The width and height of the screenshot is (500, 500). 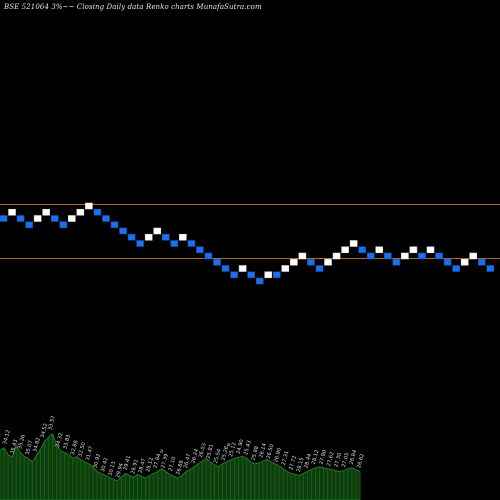 I want to click on volume-label: 34.82, so click(x=37, y=445).